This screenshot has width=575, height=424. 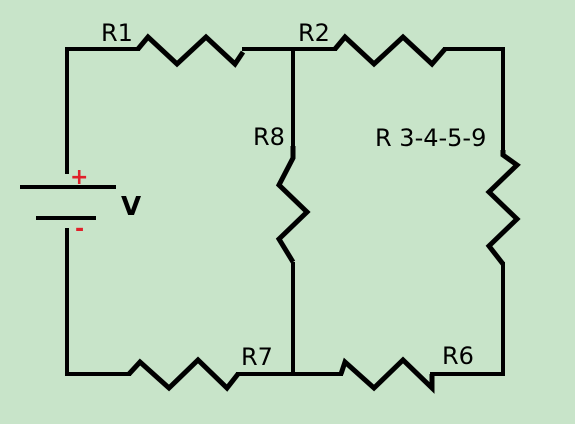 I want to click on wire-top-right, so click(x=474, y=99).